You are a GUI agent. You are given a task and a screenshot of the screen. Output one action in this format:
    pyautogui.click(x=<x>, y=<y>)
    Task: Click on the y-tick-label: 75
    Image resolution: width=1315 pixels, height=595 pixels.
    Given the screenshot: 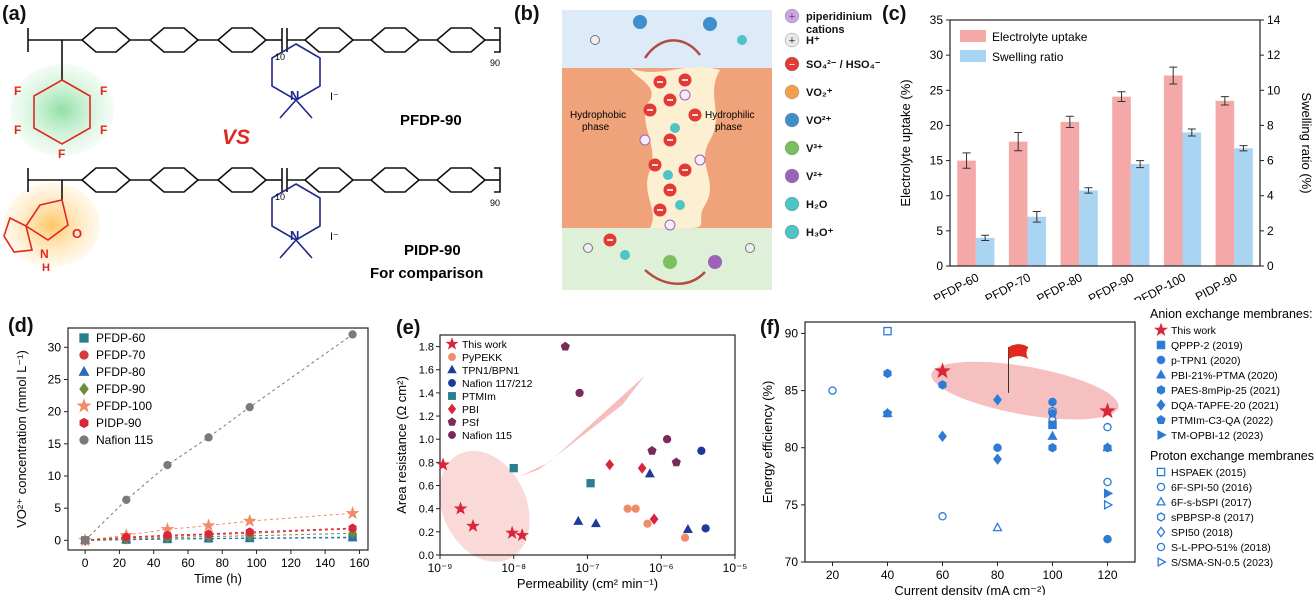 What is the action you would take?
    pyautogui.click(x=792, y=505)
    